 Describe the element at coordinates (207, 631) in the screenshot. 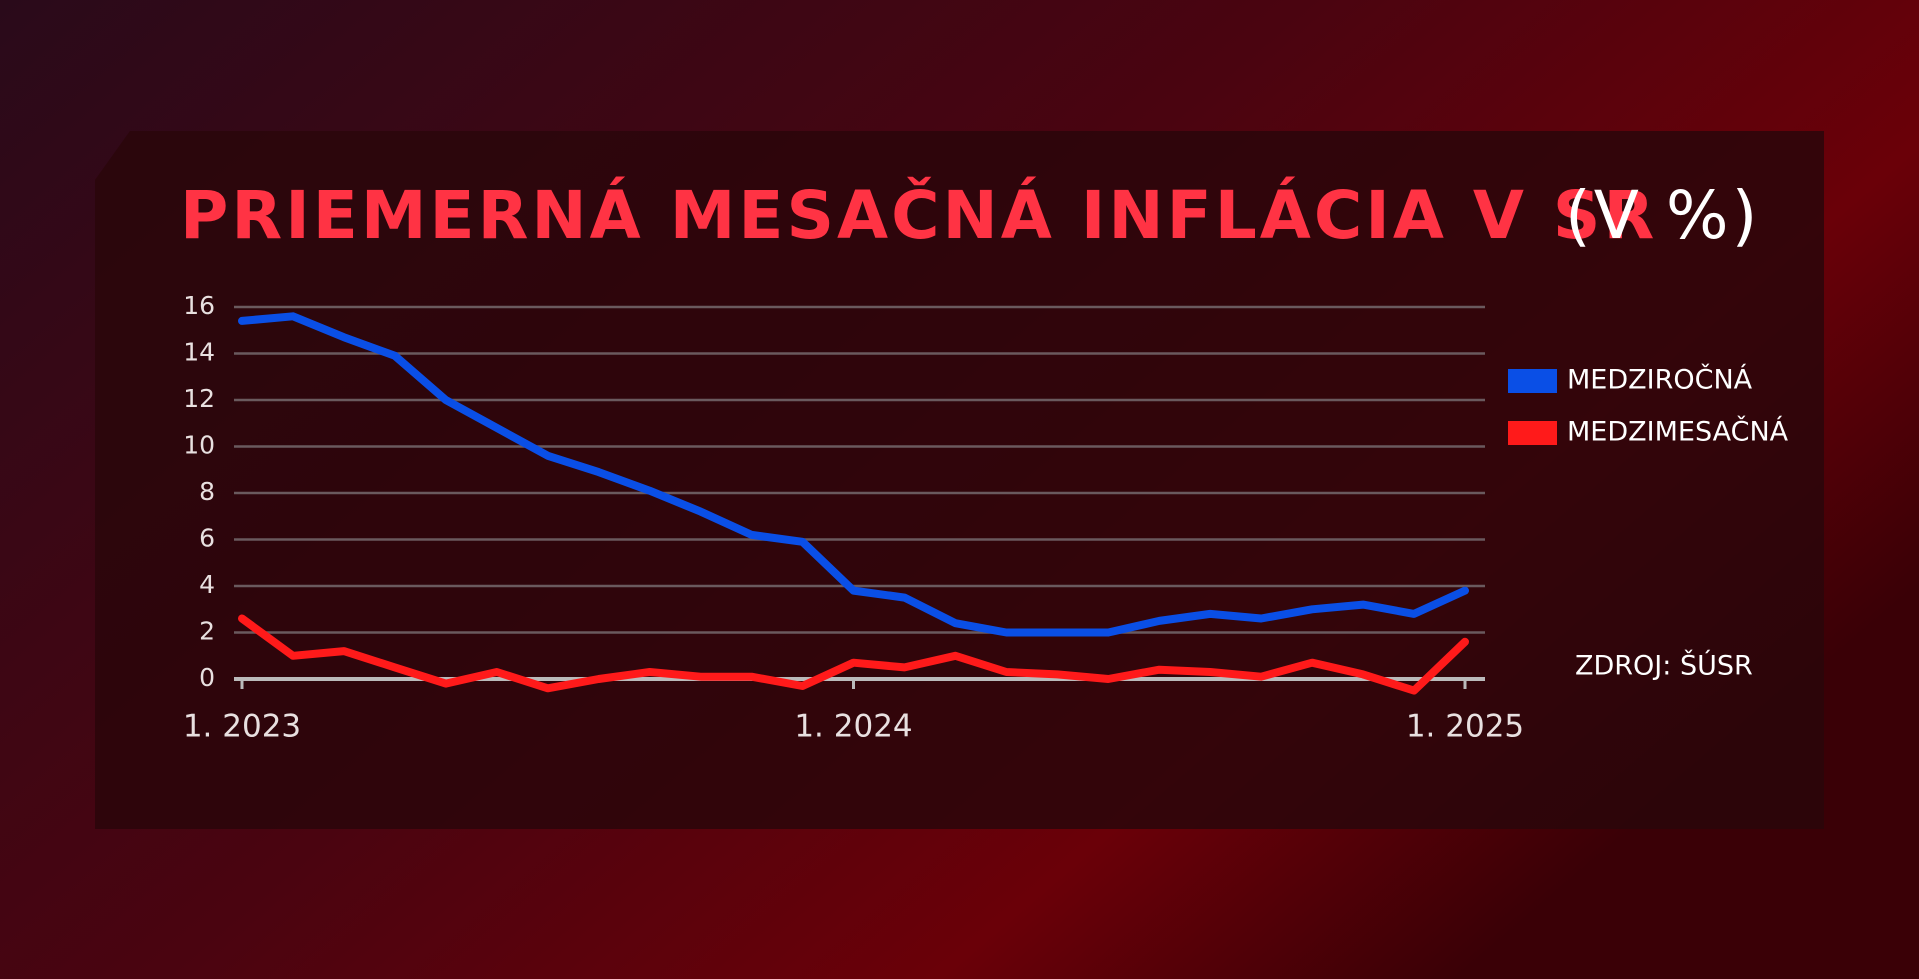

I see `y-tick-label: 2` at that location.